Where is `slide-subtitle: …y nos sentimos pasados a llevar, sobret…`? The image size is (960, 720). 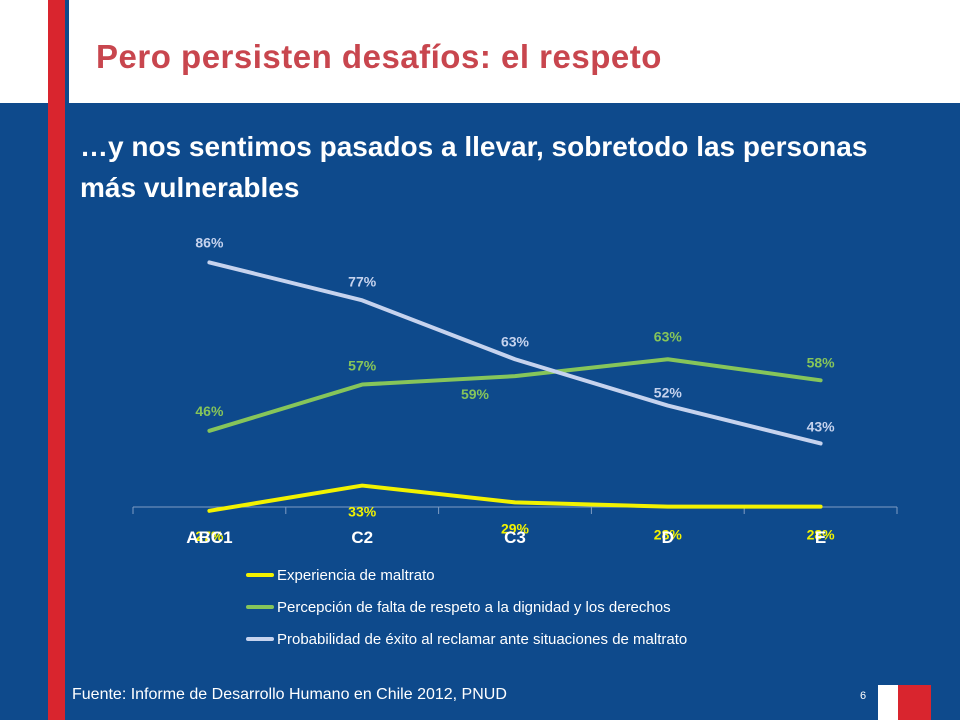
slide-subtitle: …y nos sentimos pasados a llevar, sobret… is located at coordinates (474, 167).